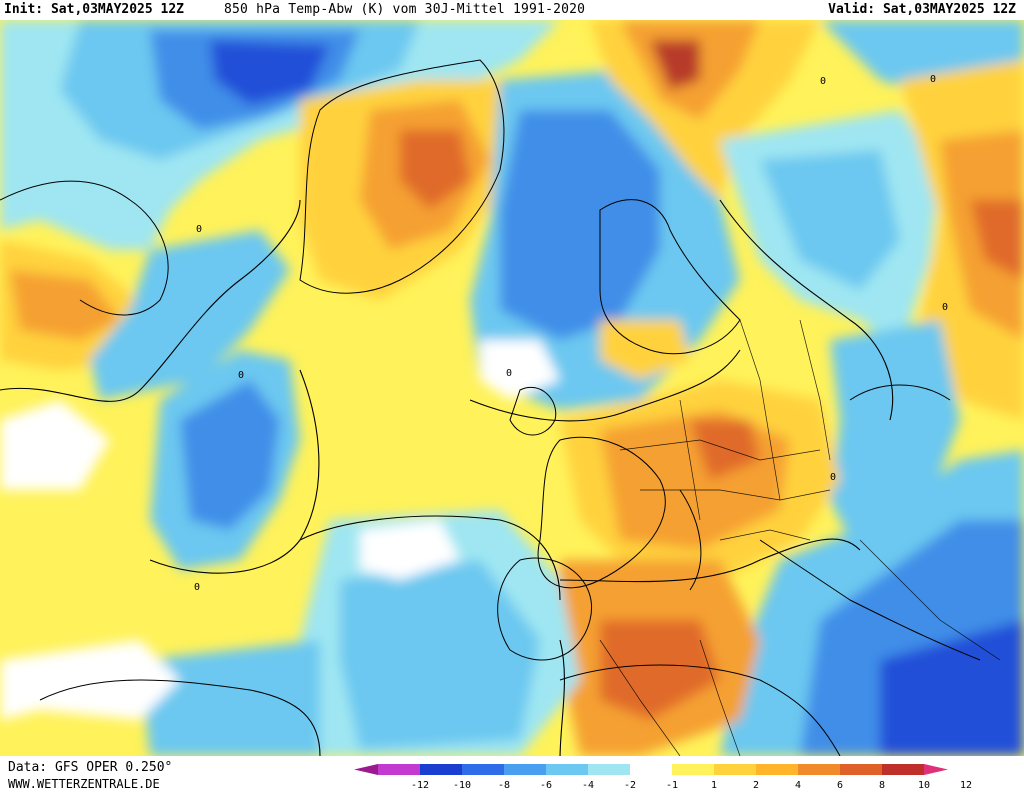 Image resolution: width=1024 pixels, height=794 pixels. I want to click on warm-peak-urals, so click(997, 240).